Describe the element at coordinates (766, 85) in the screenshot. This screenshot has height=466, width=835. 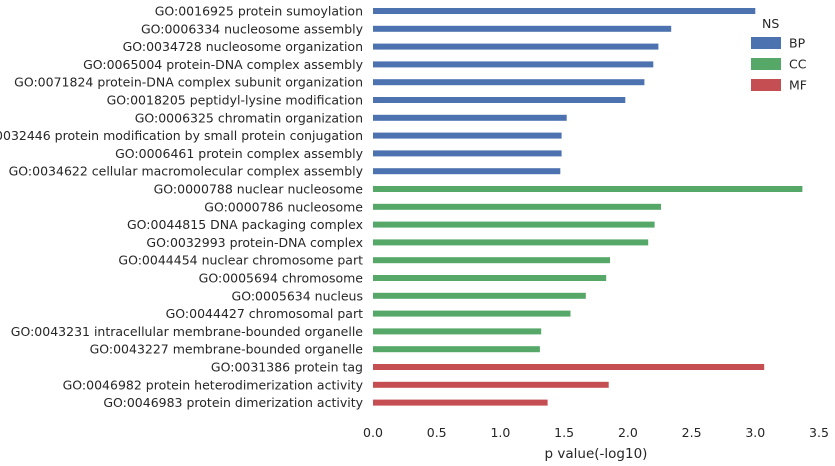
I see `legend-swatch-mf` at that location.